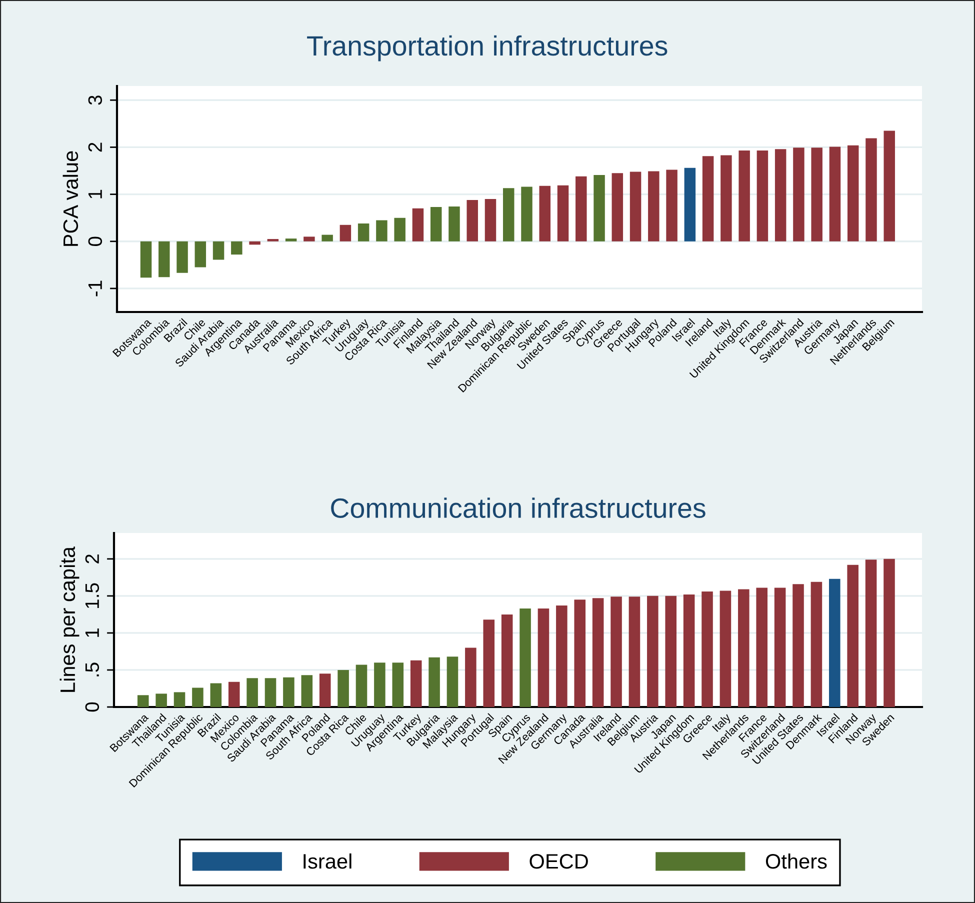  What do you see at coordinates (328, 861) in the screenshot?
I see `legend-label: Israel` at bounding box center [328, 861].